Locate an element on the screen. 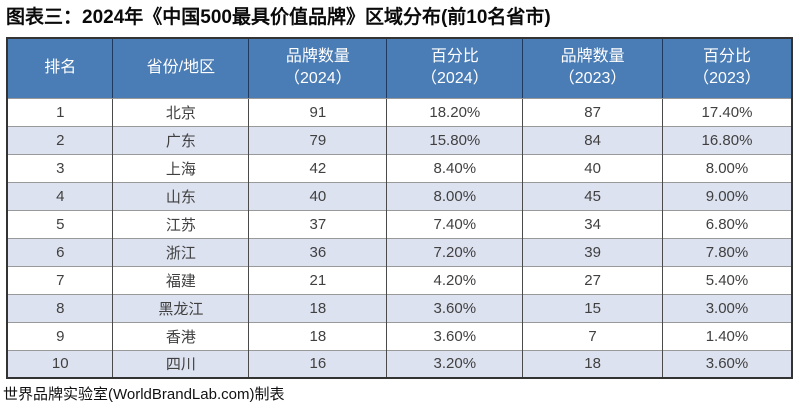  table-cell: 香港 is located at coordinates (180, 335).